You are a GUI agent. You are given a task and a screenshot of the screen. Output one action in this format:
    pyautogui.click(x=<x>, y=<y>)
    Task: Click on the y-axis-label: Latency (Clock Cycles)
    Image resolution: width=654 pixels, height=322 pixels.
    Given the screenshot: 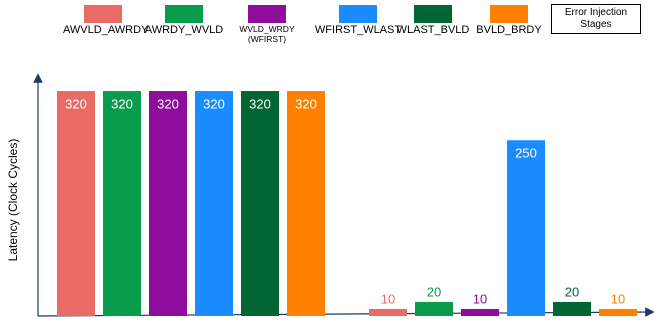 What is the action you would take?
    pyautogui.click(x=13, y=200)
    